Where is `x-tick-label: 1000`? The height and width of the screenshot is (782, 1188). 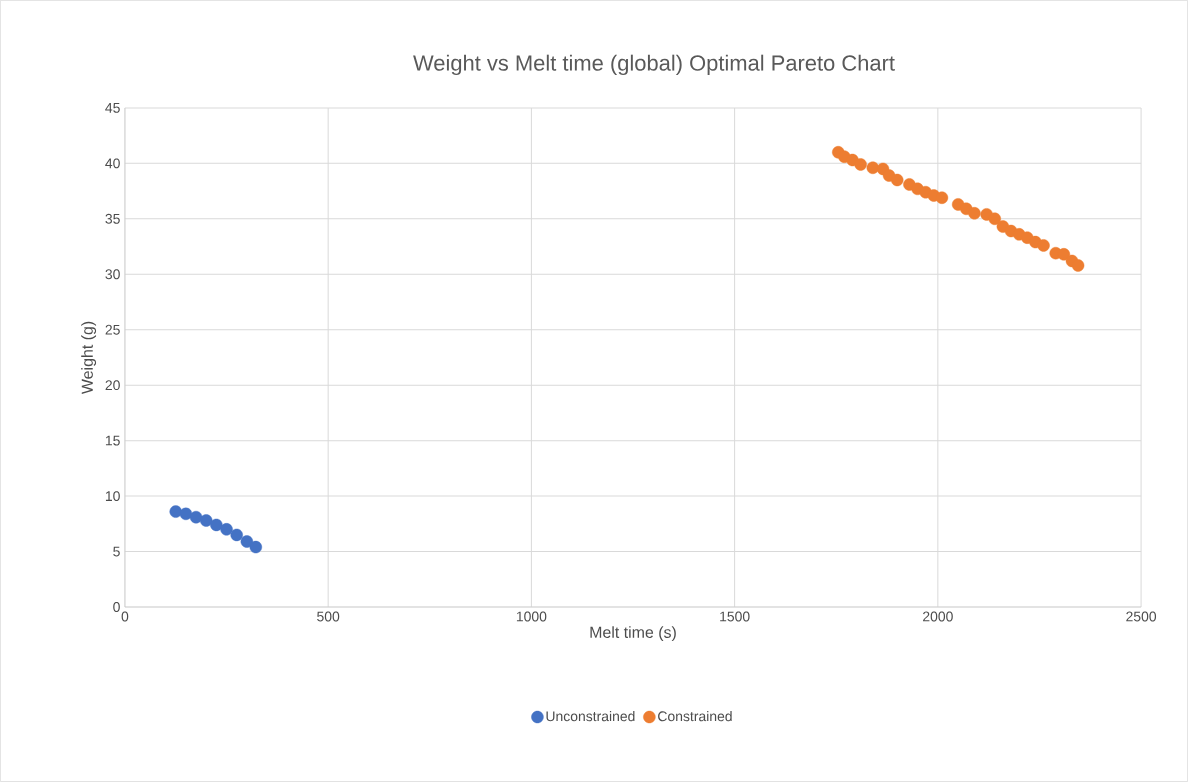 x-tick-label: 1000 is located at coordinates (531, 616).